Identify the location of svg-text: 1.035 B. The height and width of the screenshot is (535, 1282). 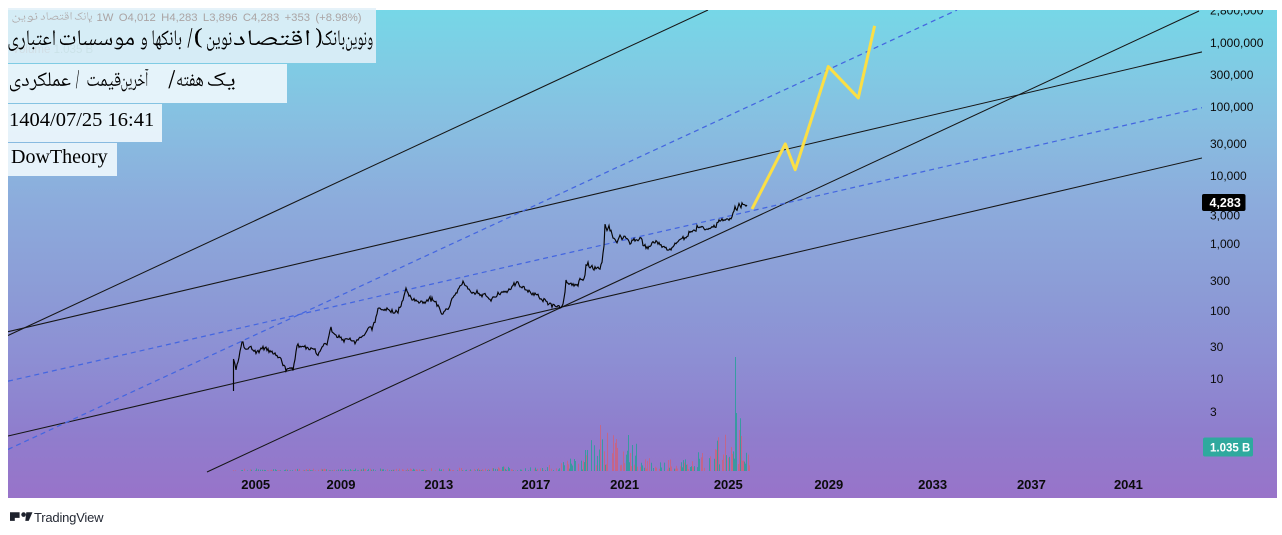
(1230, 448).